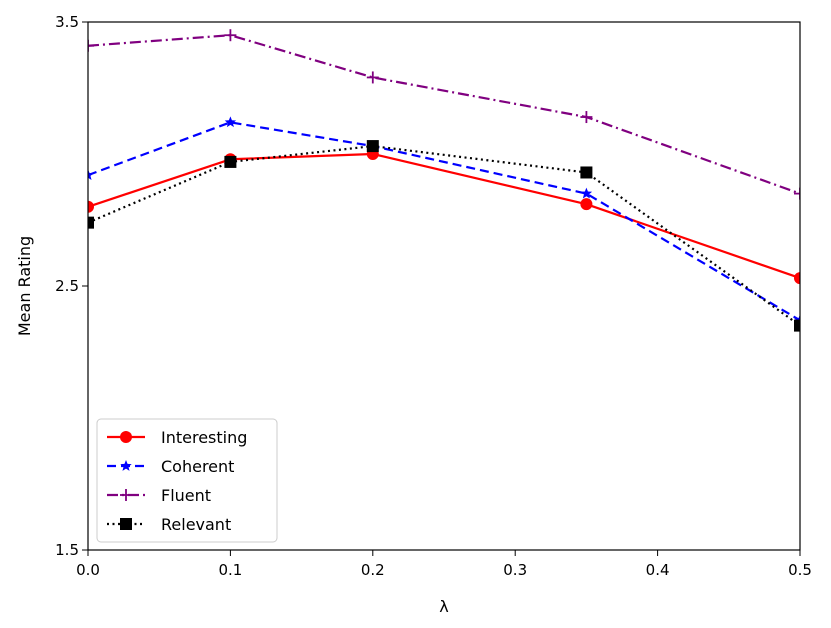 Image resolution: width=831 pixels, height=628 pixels. What do you see at coordinates (373, 570) in the screenshot?
I see `x-tick-label: 0.2` at bounding box center [373, 570].